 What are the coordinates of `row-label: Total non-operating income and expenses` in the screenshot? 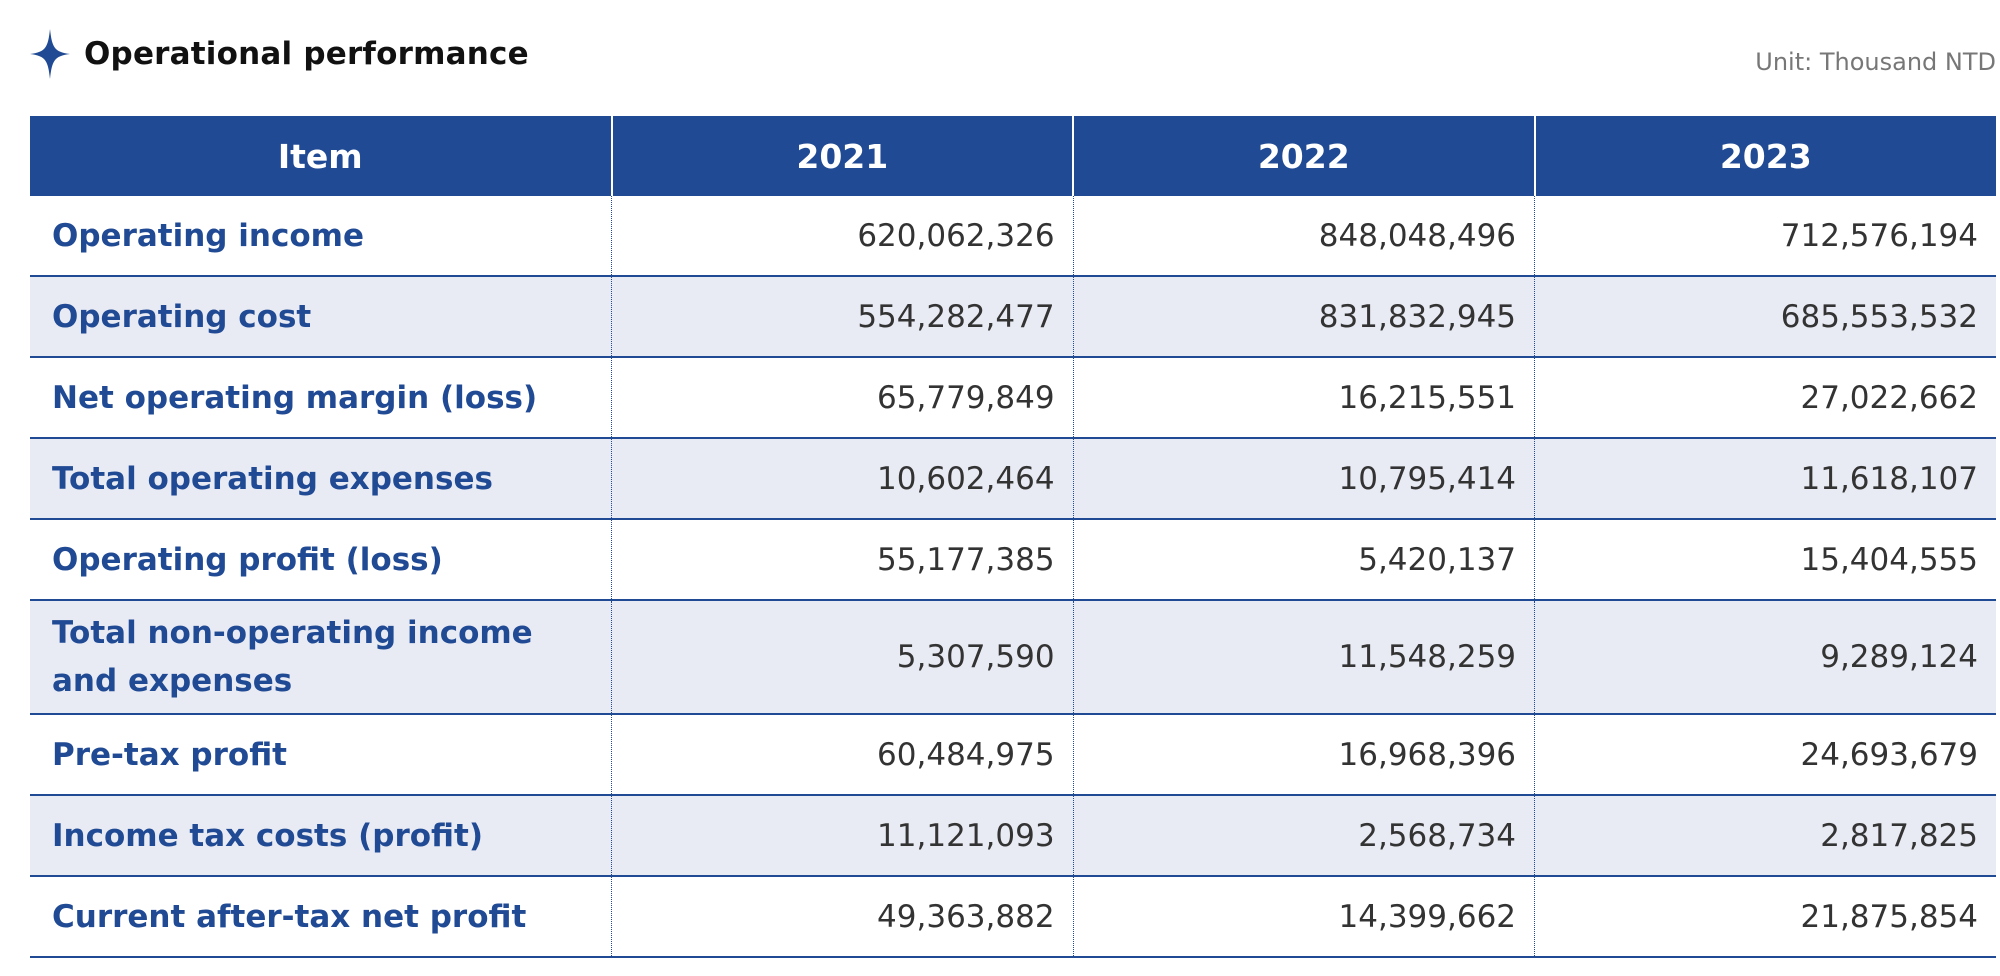 It's located at (321, 657).